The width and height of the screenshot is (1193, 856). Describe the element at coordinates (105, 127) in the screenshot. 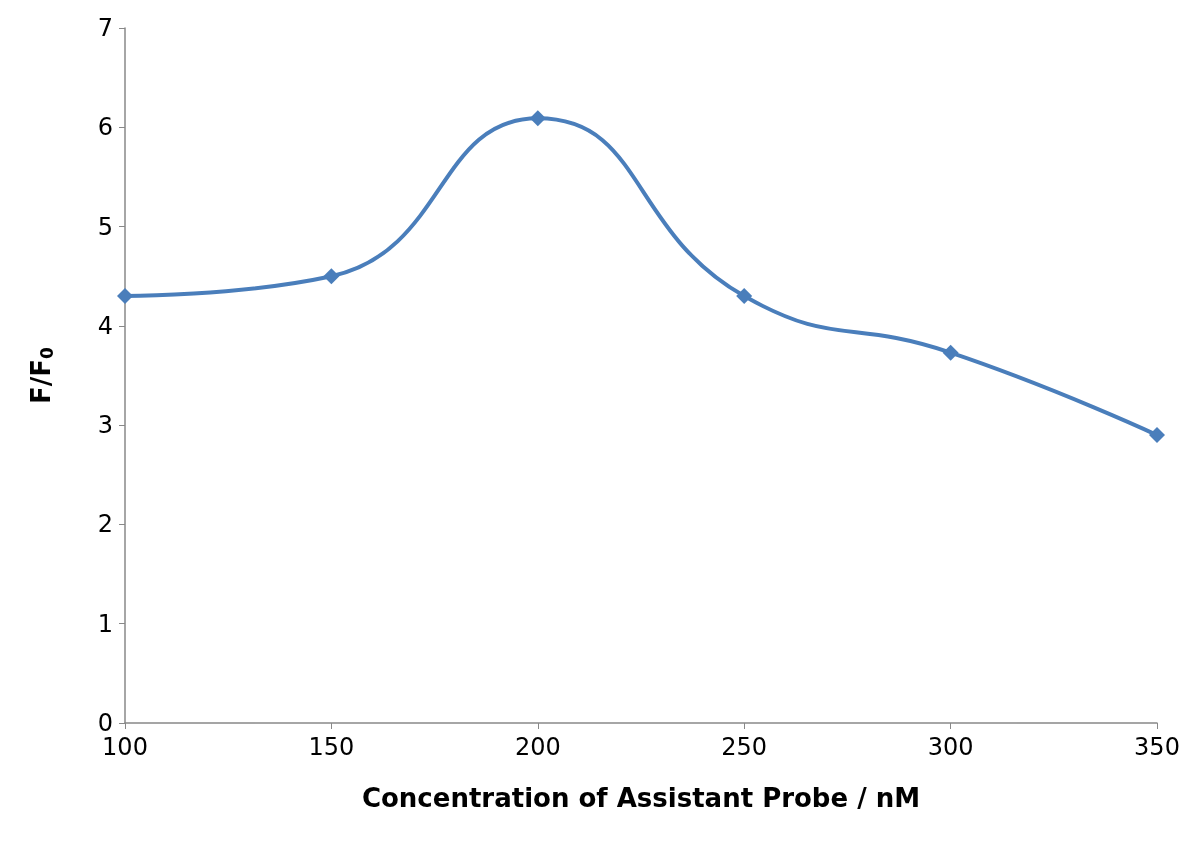

I see `y-tick-label: 6` at that location.